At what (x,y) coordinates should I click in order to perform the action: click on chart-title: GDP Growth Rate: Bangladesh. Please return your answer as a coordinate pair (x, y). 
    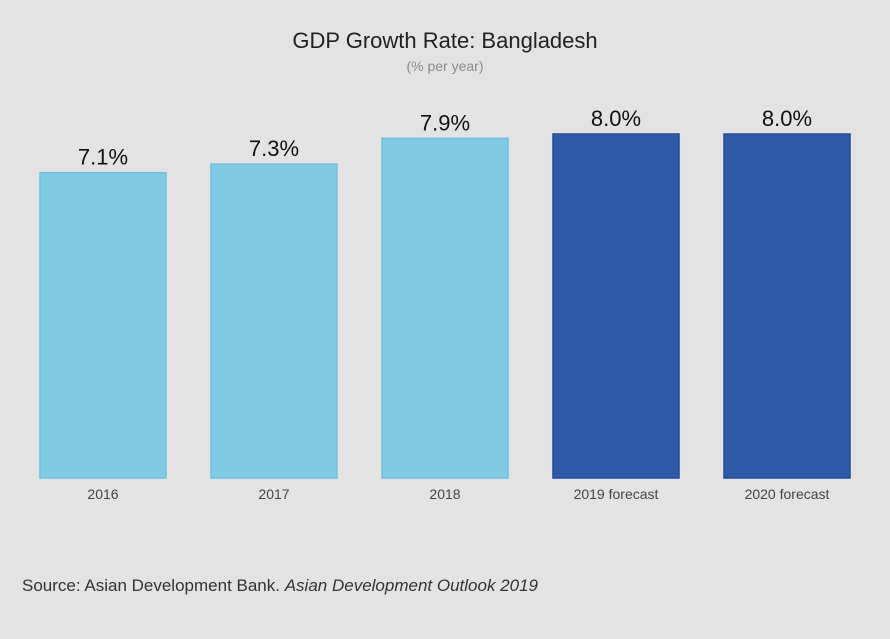
    Looking at the image, I should click on (445, 40).